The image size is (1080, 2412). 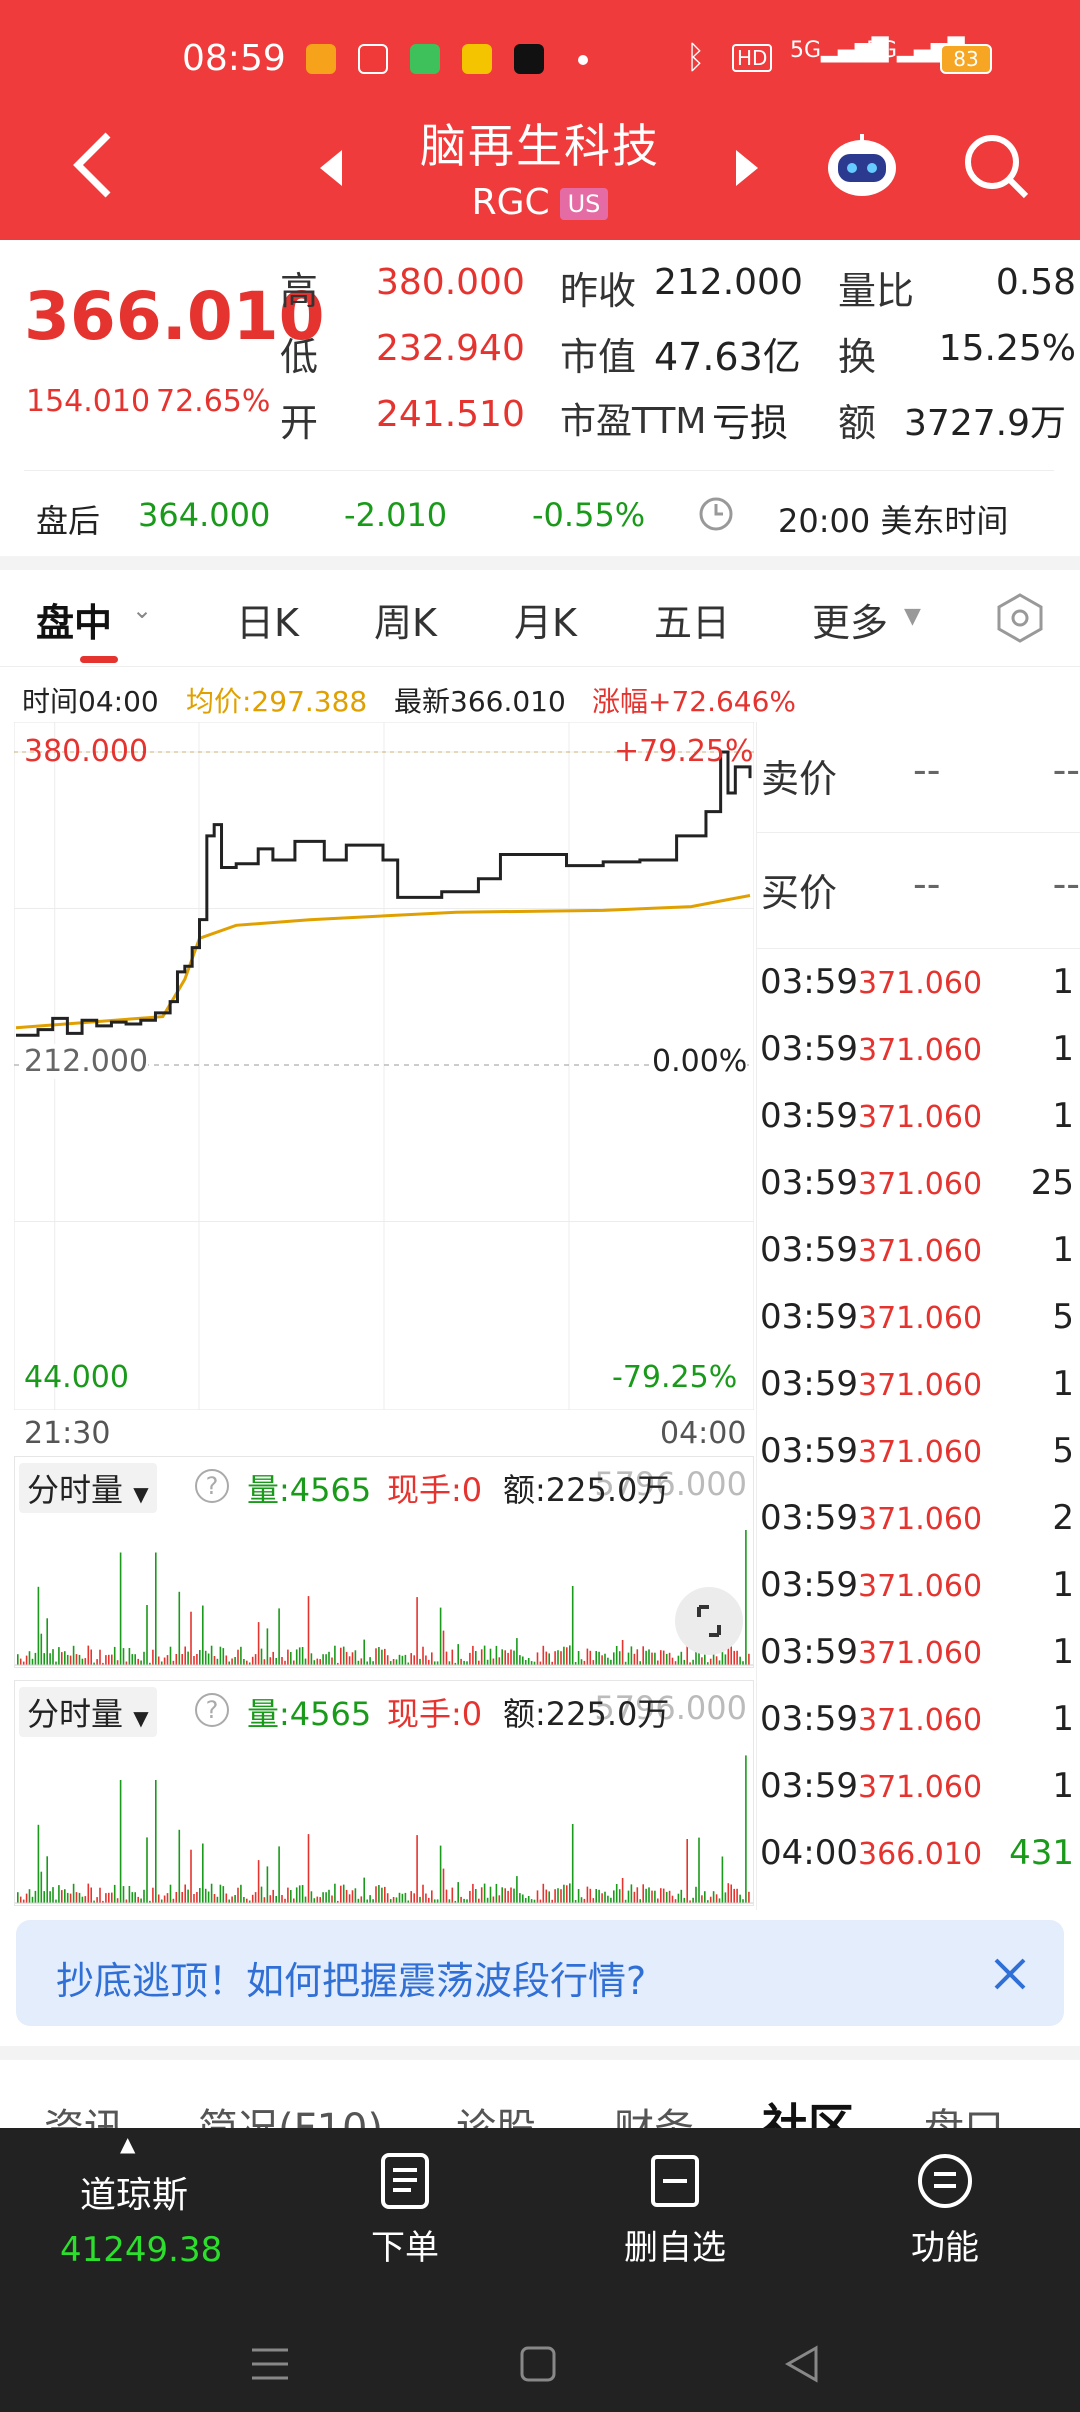 What do you see at coordinates (267, 623) in the screenshot?
I see `tab-daily-k: 日K` at bounding box center [267, 623].